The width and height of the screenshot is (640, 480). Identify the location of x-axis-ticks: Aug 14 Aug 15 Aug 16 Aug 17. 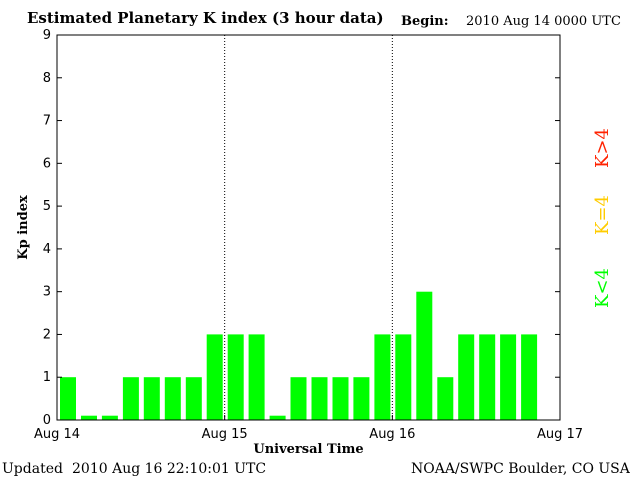
(308, 428).